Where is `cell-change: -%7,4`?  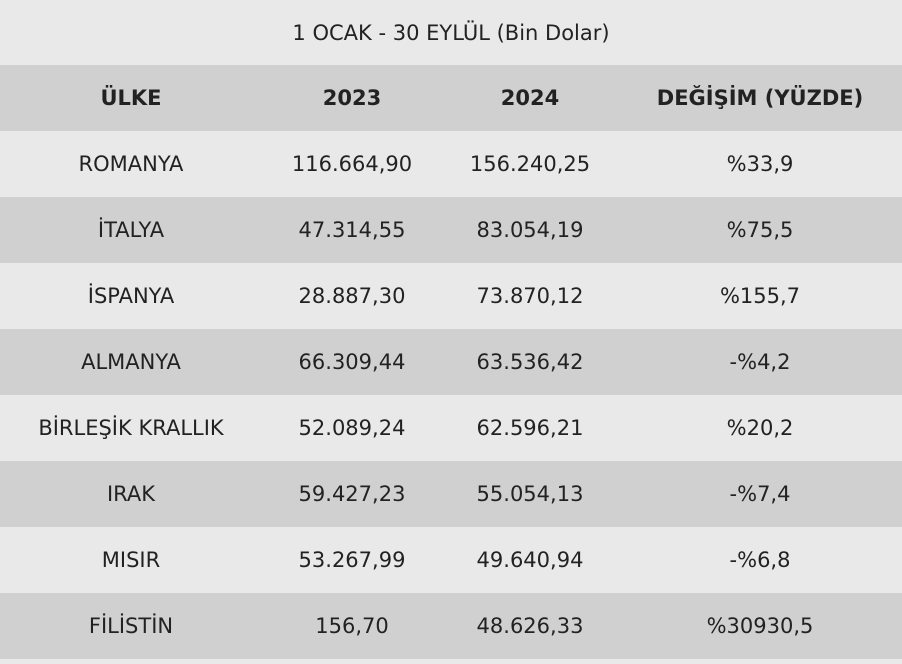 cell-change: -%7,4 is located at coordinates (760, 494).